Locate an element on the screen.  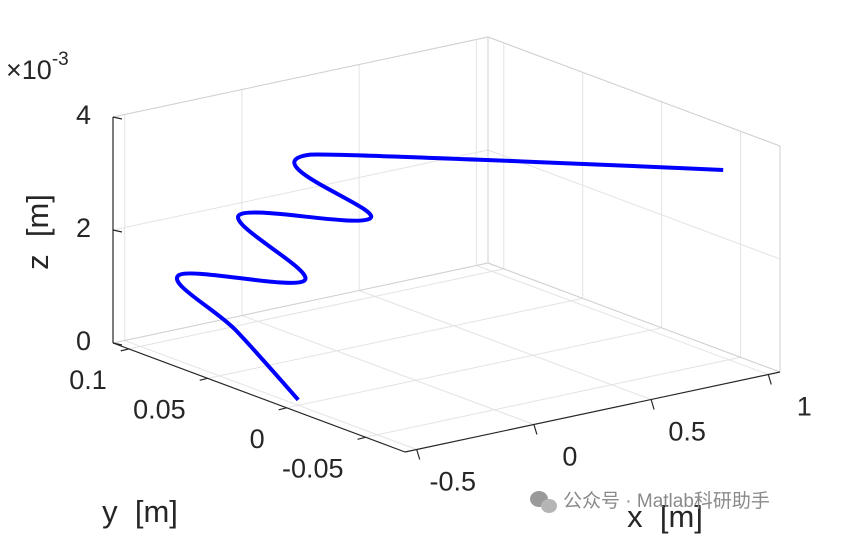
z-tick-label: 0 is located at coordinates (83, 341).